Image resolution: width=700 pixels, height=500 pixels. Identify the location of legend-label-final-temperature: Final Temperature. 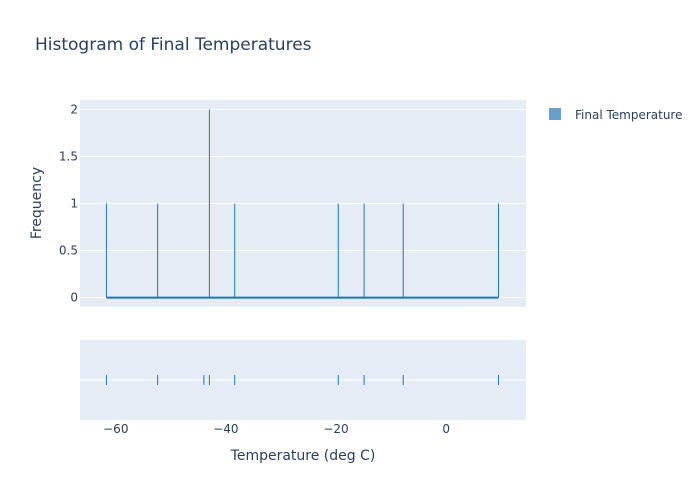
(628, 115).